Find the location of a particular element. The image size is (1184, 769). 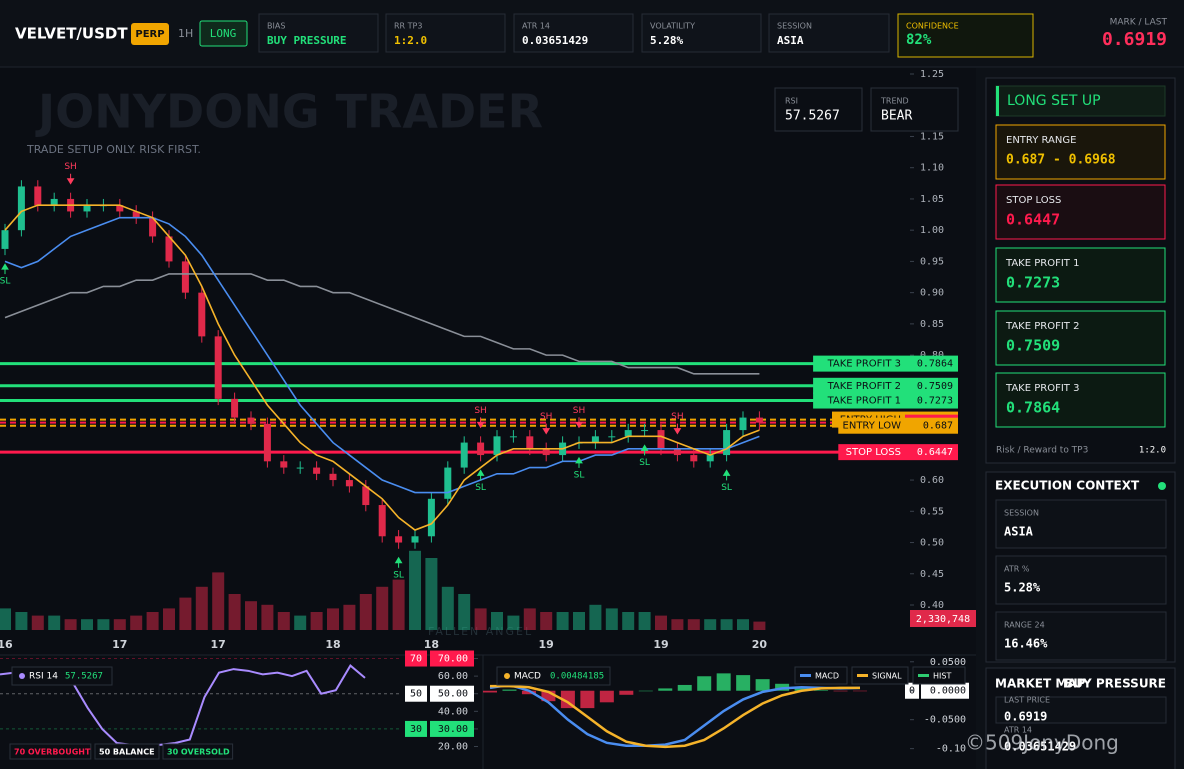

setup-card-label: TAKE PROFIT 1 is located at coordinates (1042, 263).